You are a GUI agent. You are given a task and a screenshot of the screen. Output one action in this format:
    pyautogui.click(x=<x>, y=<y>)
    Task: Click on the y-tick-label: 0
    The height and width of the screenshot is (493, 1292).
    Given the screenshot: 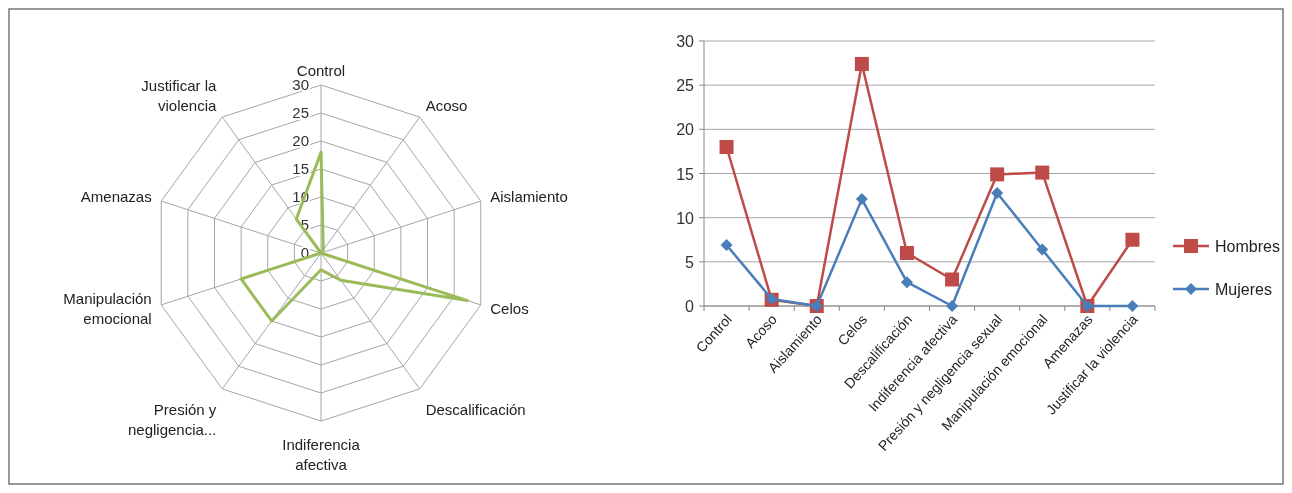 What is the action you would take?
    pyautogui.click(x=690, y=306)
    